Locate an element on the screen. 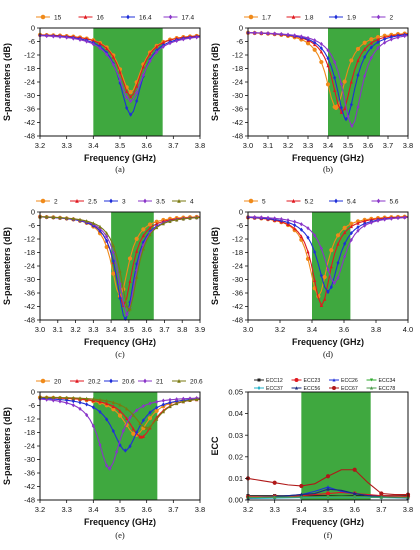  x-tick-label: 3.4 is located at coordinates (93, 145).